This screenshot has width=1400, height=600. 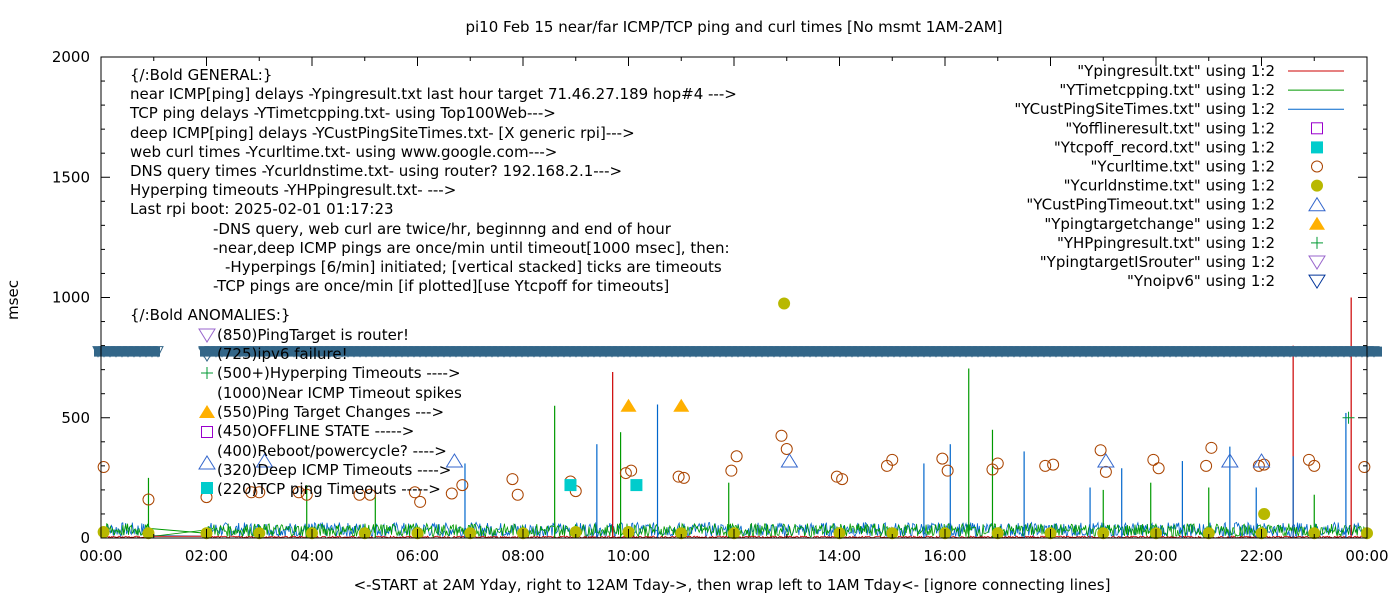 What do you see at coordinates (1164, 147) in the screenshot?
I see `legend-label: "Ytcpoff_record.txt" using 1:2` at bounding box center [1164, 147].